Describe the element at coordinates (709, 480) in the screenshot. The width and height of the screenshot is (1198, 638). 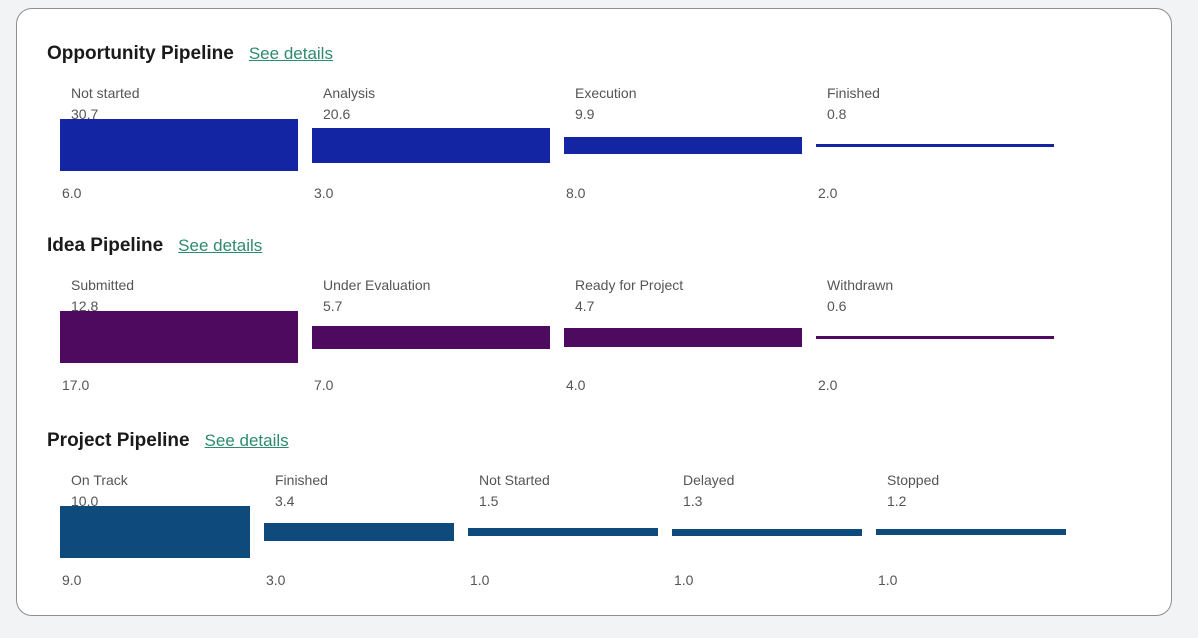
I see `stage-label: Delayed` at that location.